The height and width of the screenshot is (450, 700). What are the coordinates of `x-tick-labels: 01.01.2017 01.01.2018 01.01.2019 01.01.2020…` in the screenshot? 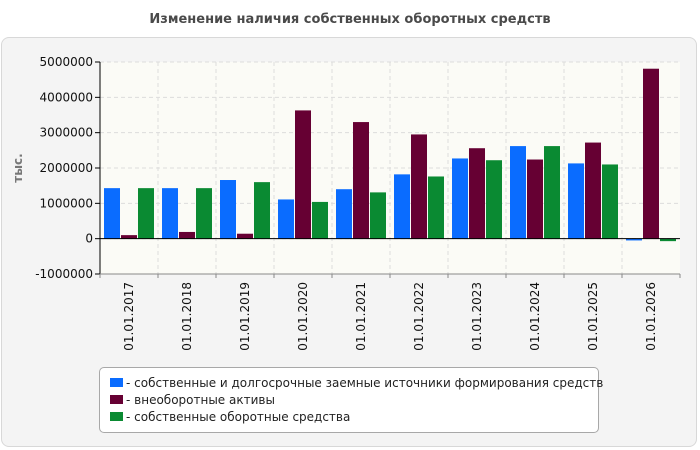 It's located at (390, 316).